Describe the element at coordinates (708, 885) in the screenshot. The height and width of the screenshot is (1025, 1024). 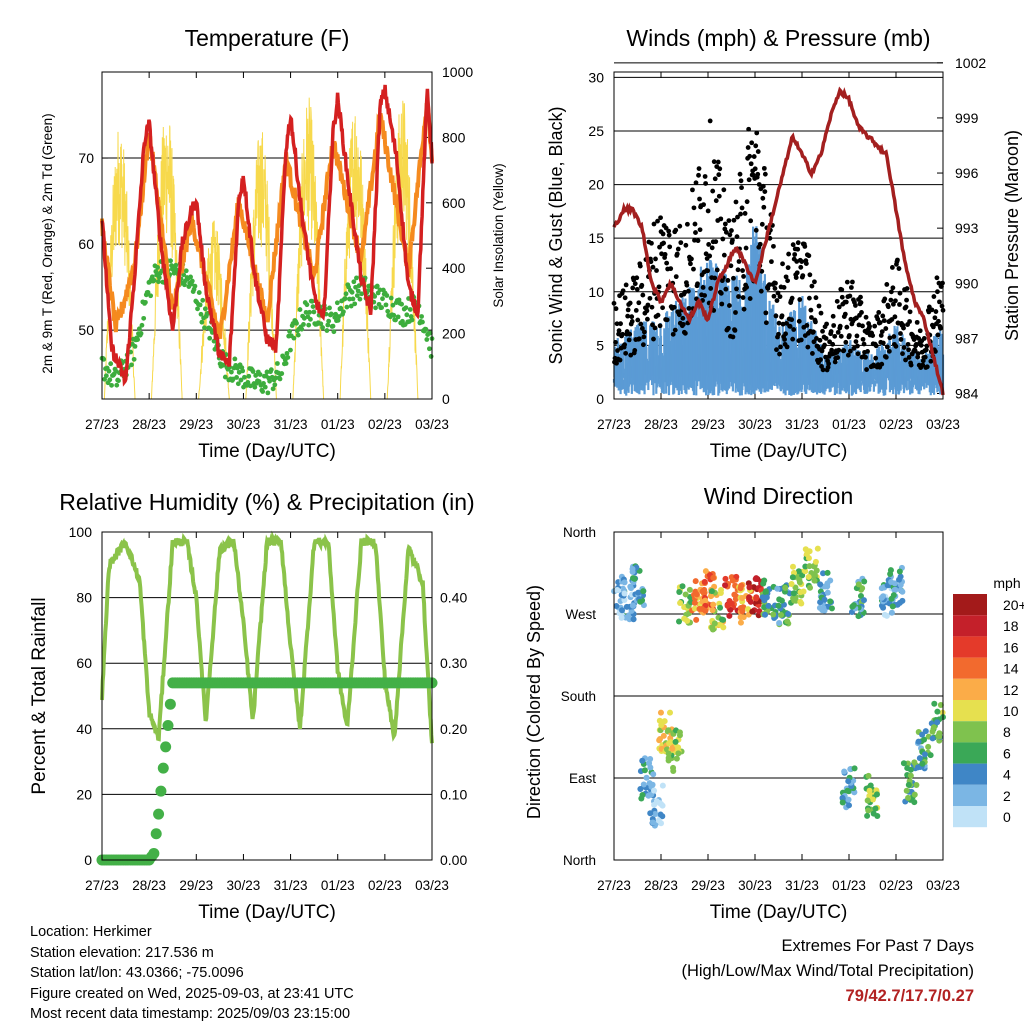
I see `panel4-x-tick-label: 29/23` at that location.